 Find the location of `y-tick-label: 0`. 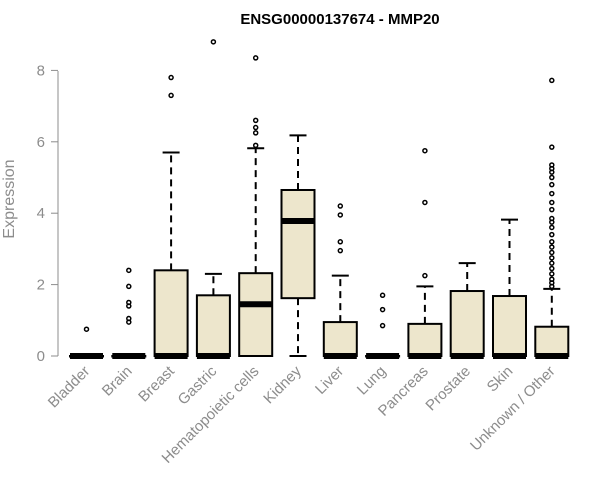

y-tick-label: 0 is located at coordinates (41, 356).